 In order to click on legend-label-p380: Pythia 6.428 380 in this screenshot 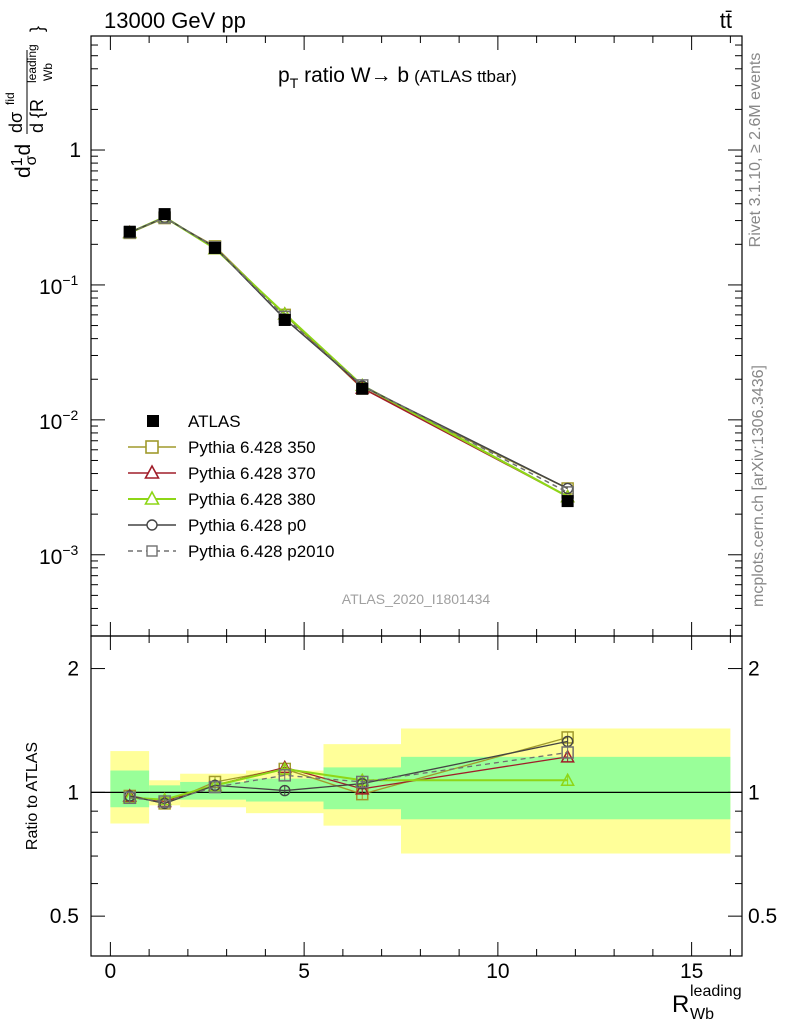, I will do `click(252, 499)`.